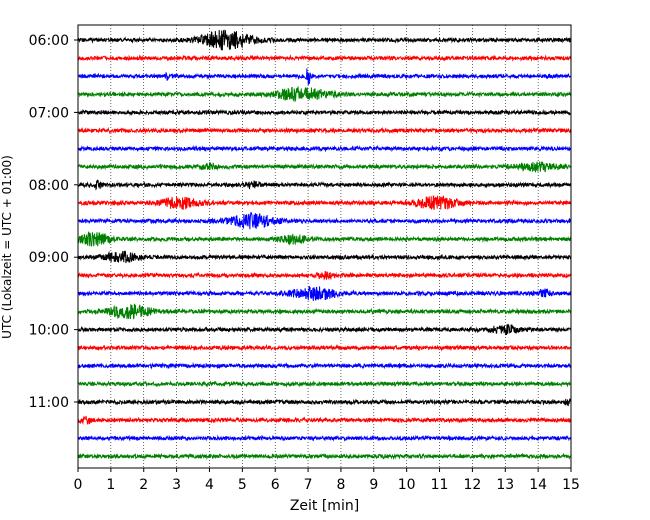  Describe the element at coordinates (407, 485) in the screenshot. I see `x-tick-label: 10` at that location.